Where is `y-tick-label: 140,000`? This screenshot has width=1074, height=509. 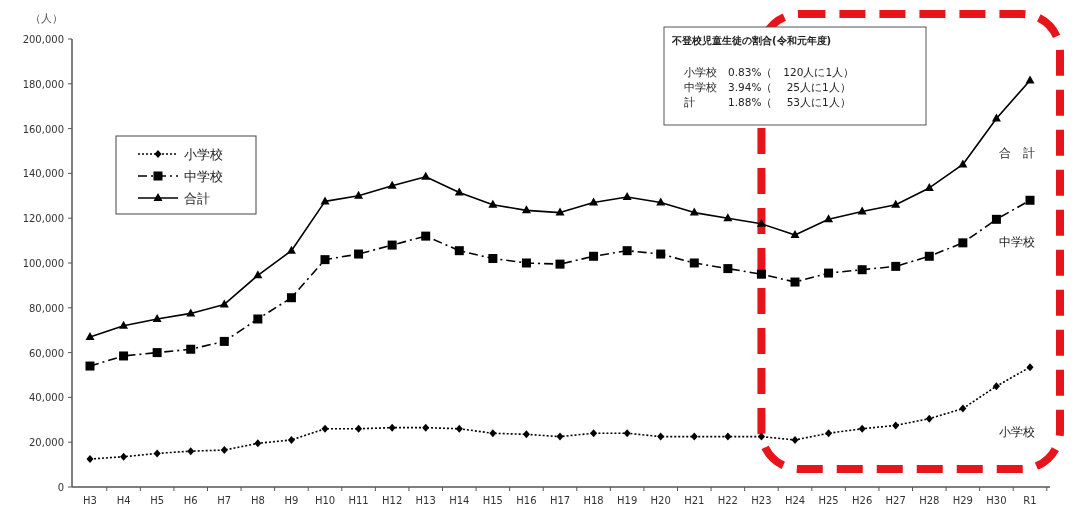
y-tick-label: 140,000 is located at coordinates (43, 174).